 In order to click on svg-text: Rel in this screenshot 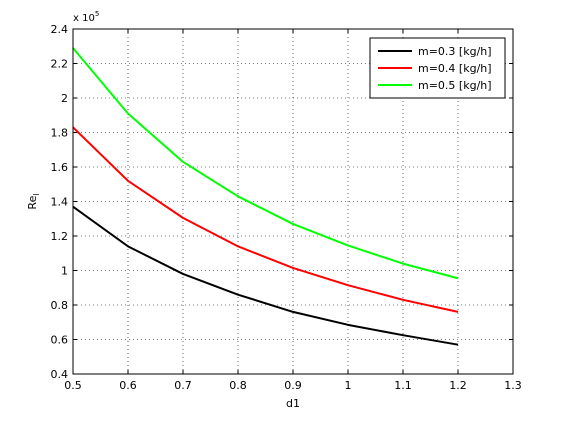, I will do `click(33, 201)`.